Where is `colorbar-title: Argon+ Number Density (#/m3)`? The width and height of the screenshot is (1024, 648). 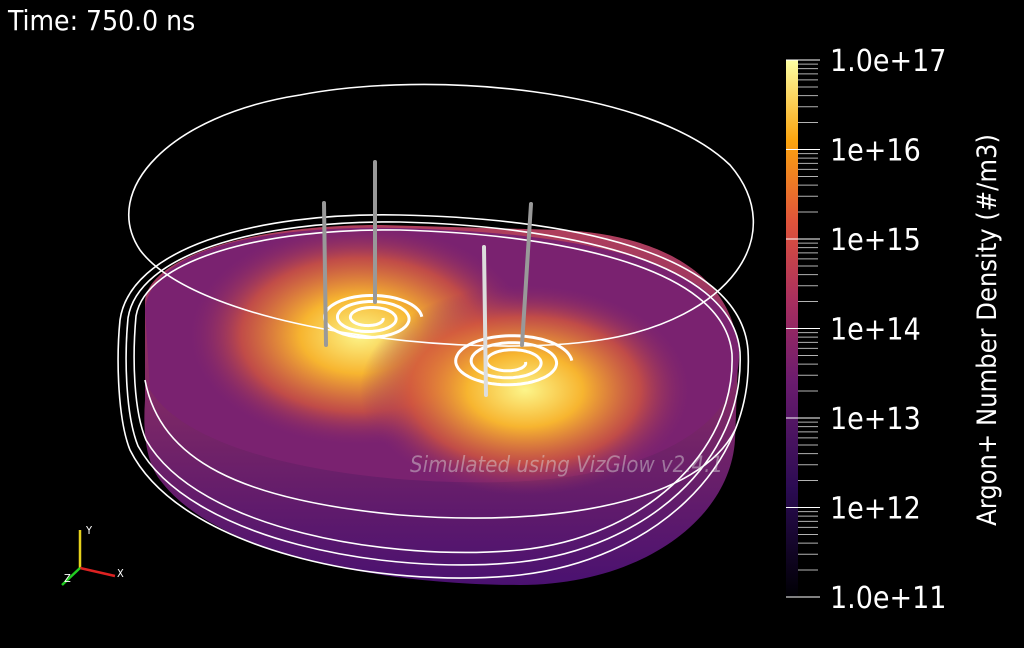
colorbar-title: Argon+ Number Density (#/m3) is located at coordinates (987, 330).